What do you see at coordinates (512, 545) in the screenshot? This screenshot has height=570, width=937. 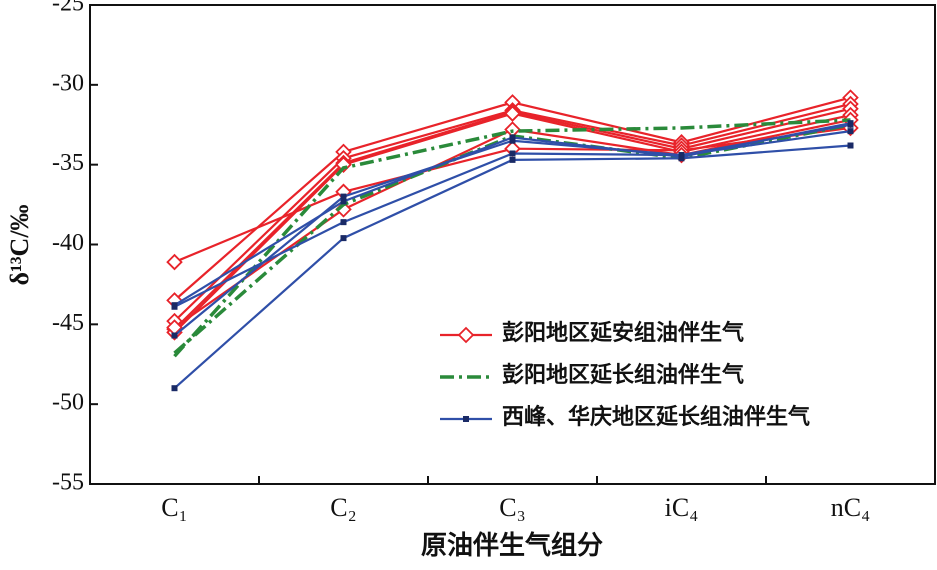 I see `x-axis-label: 原油伴生气组分` at bounding box center [512, 545].